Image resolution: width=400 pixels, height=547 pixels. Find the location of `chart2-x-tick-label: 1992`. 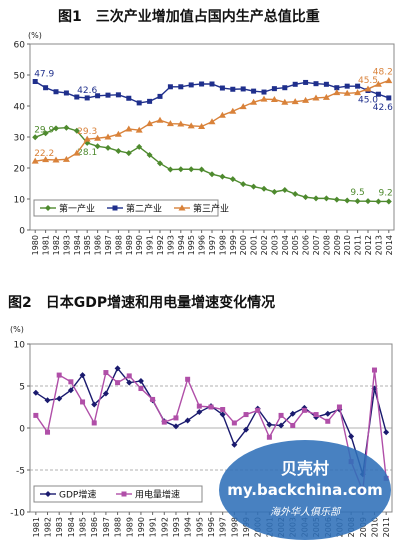

chart2-x-tick-label: 1992 is located at coordinates (164, 527).